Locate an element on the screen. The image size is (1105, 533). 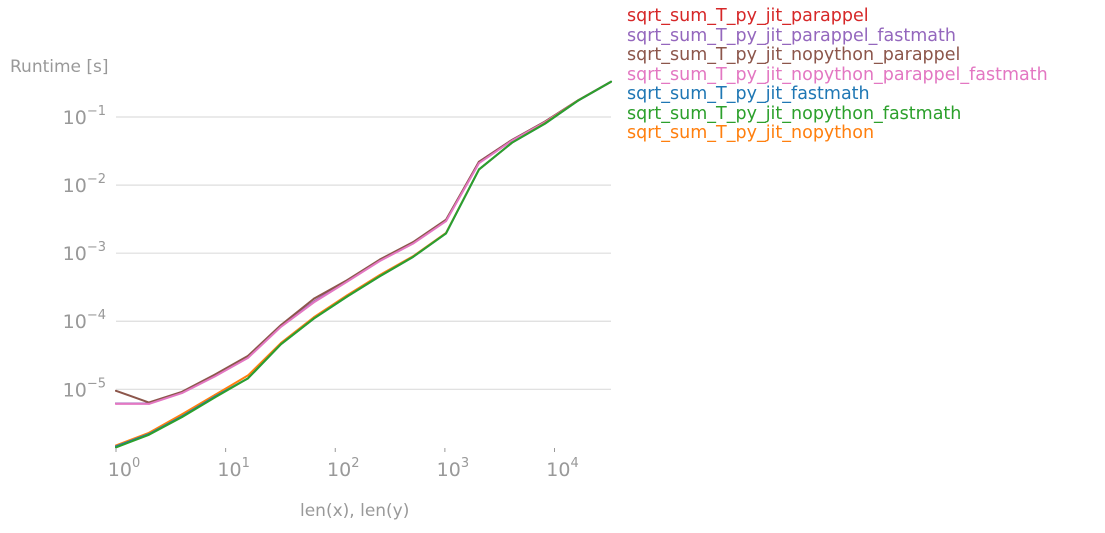
x-tick-label: 10⁰ is located at coordinates (124, 468).